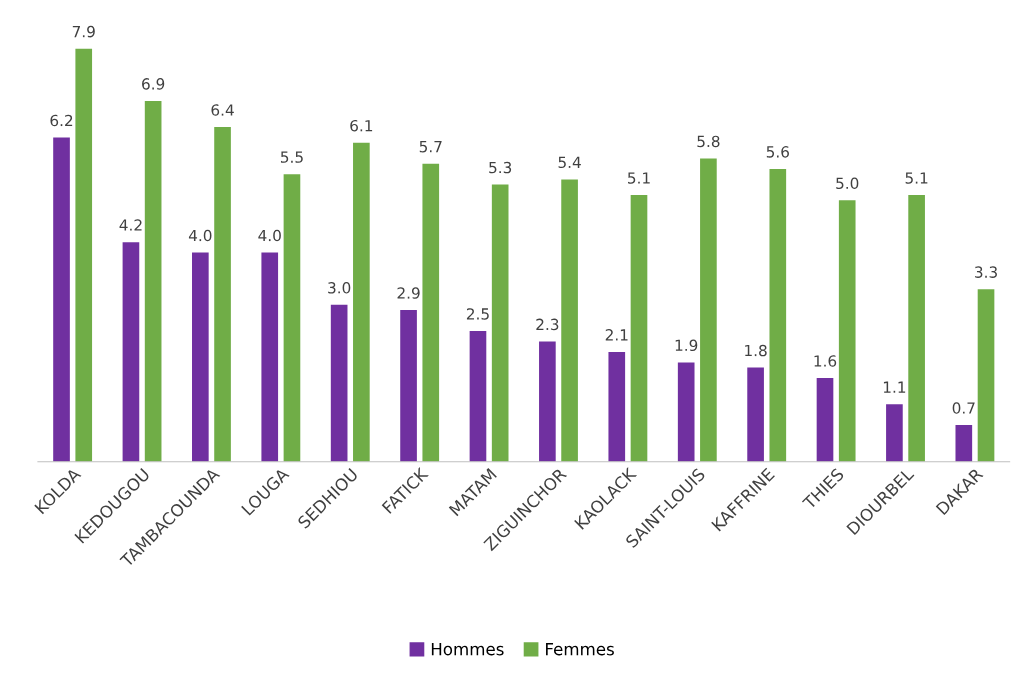  What do you see at coordinates (500, 167) in the screenshot?
I see `data-label: 5.3` at bounding box center [500, 167].